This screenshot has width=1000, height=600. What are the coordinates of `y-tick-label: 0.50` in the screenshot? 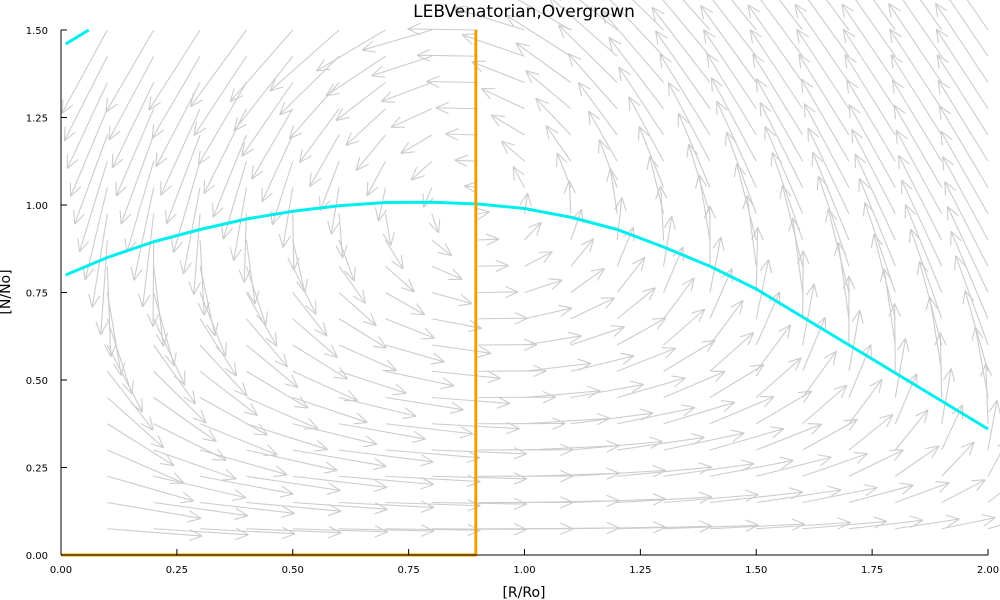 It's located at (37, 381).